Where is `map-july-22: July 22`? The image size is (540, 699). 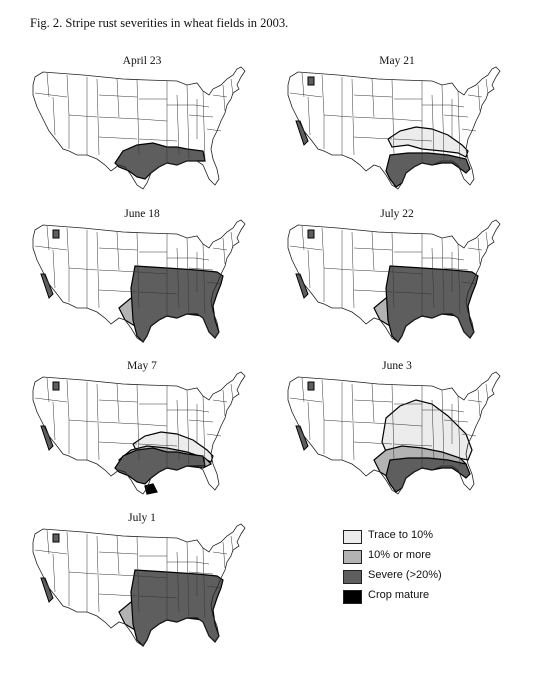 map-july-22: July 22 is located at coordinates (397, 283).